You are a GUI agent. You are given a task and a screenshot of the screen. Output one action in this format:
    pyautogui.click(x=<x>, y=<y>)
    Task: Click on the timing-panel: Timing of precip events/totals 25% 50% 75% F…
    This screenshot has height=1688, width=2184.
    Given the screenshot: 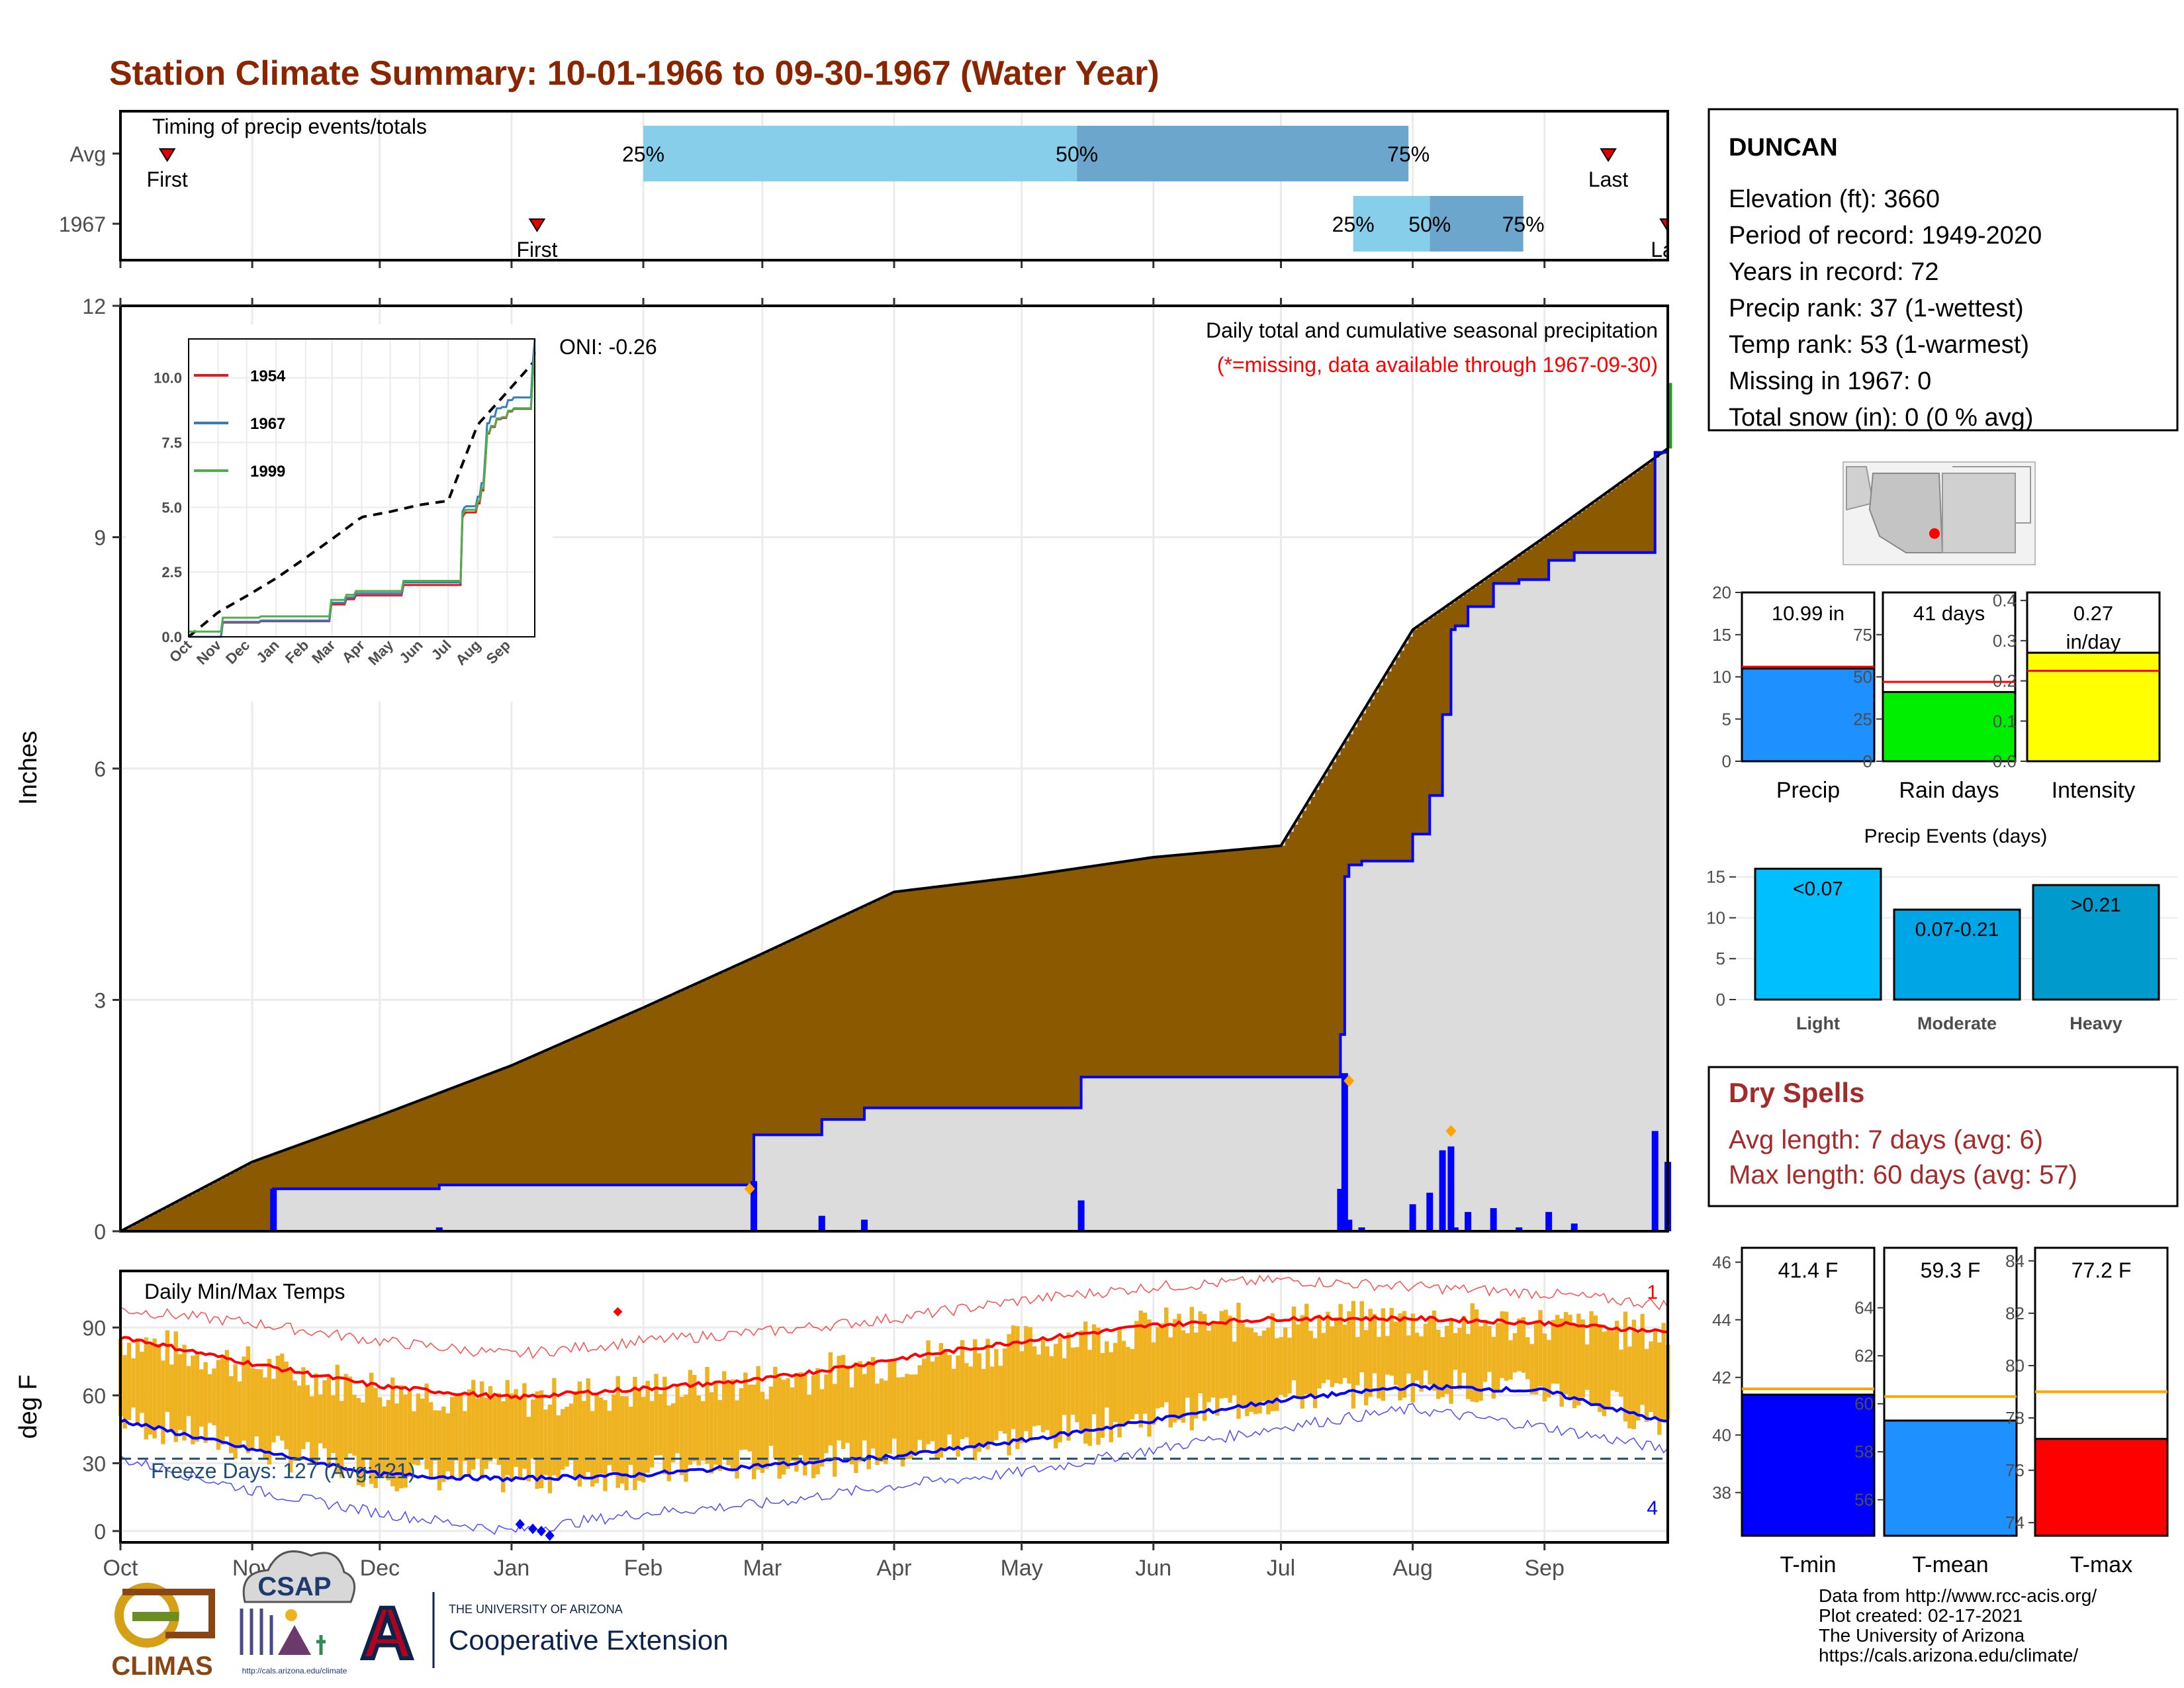 What is the action you would take?
    pyautogui.click(x=877, y=186)
    